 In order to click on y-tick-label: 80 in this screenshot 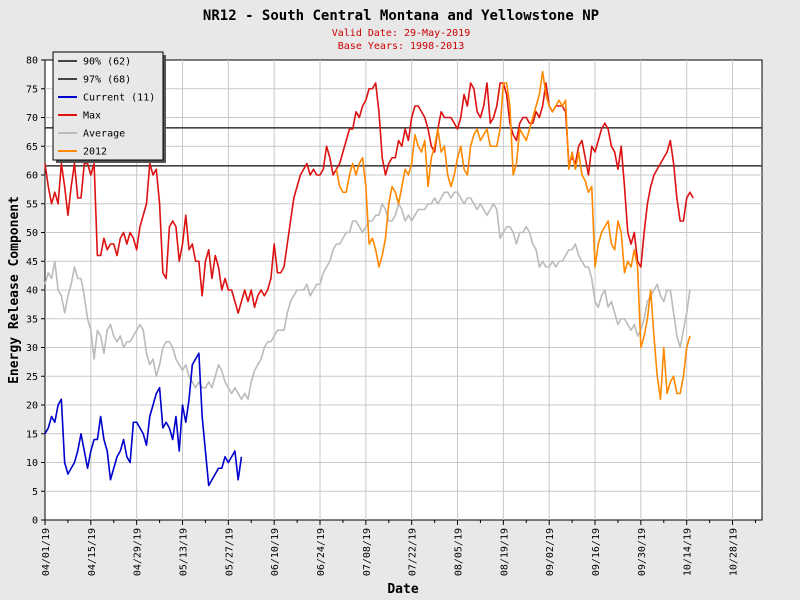, I will do `click(32, 61)`.